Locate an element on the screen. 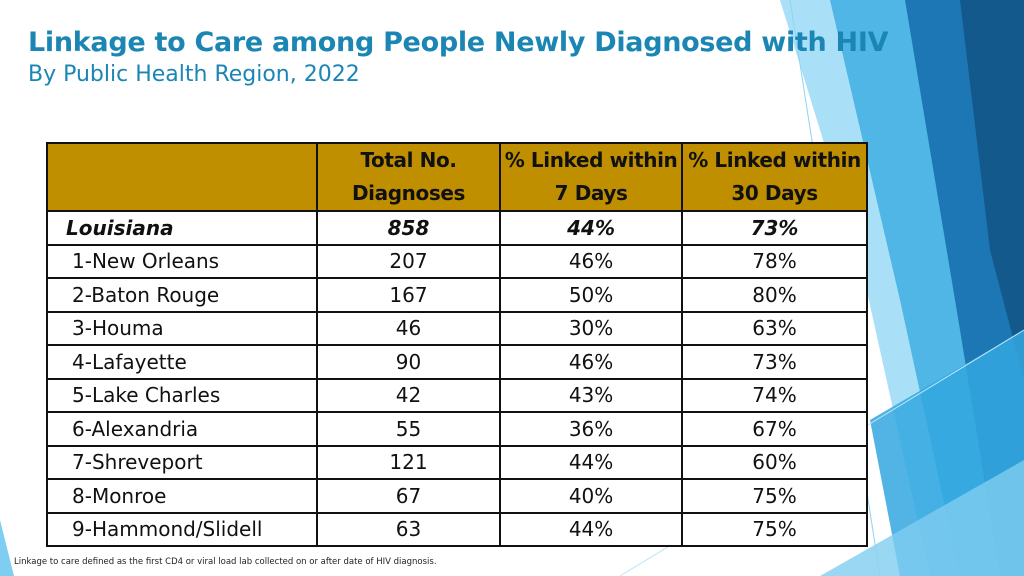  row-linked30: 60% is located at coordinates (774, 462).